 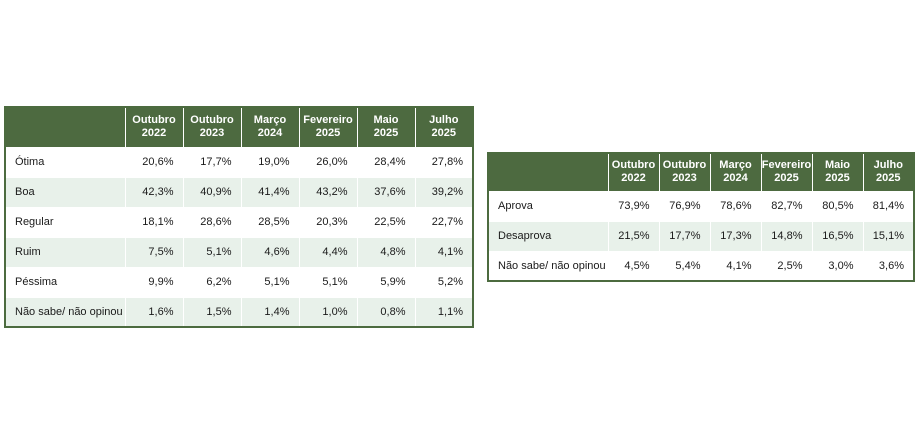 What do you see at coordinates (701, 206) in the screenshot?
I see `table-row: Aprova 73,9% 76,9% 78,6% 82,7% 80,5% 81,4%` at bounding box center [701, 206].